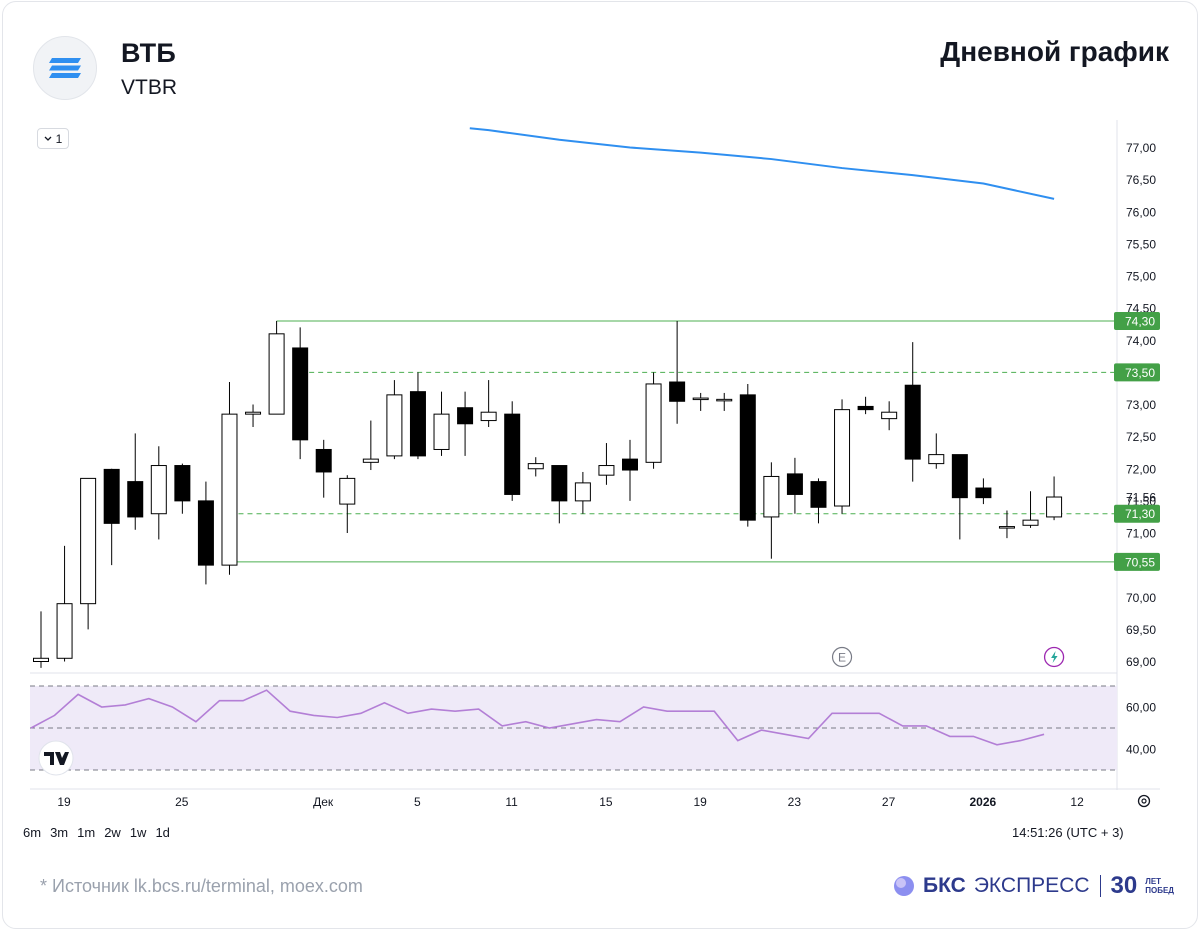 This screenshot has width=1200, height=931. What do you see at coordinates (982, 802) in the screenshot?
I see `time-tick-label: 2026` at bounding box center [982, 802].